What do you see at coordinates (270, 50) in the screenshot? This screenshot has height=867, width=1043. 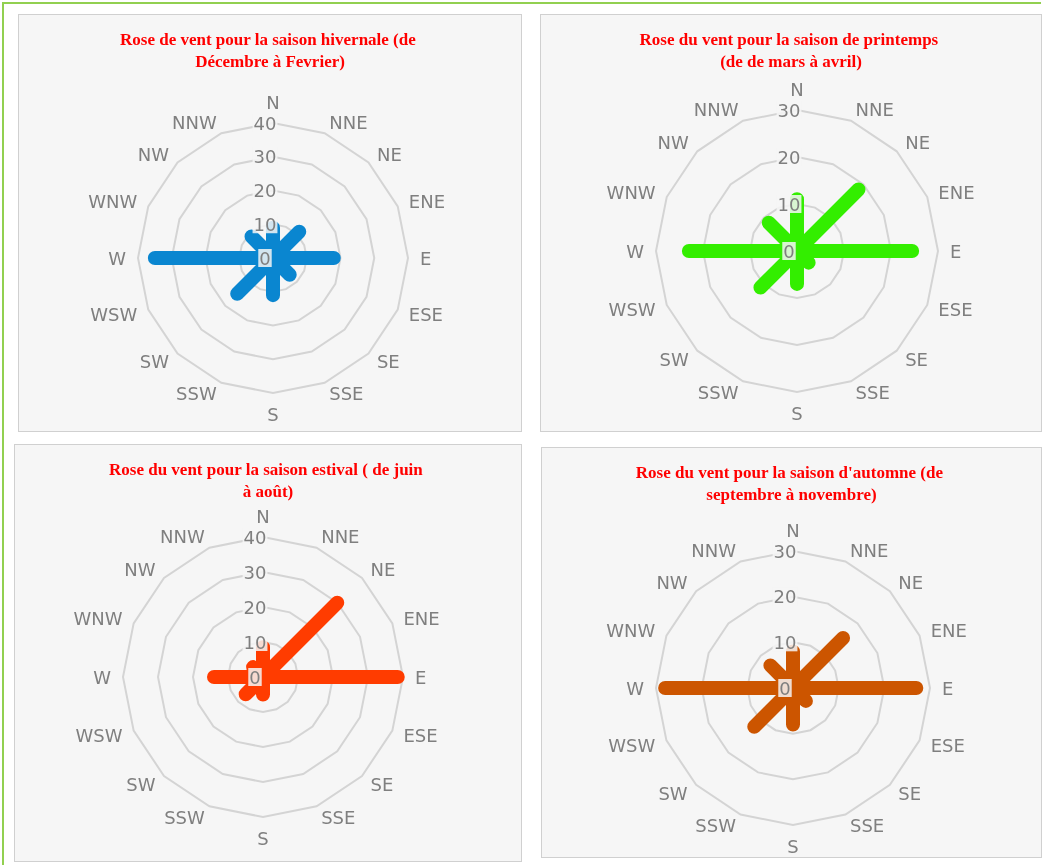 I see `chart-title: Rose de vent pour la saison hivernale (de Décembre à Fevrier)` at bounding box center [270, 50].